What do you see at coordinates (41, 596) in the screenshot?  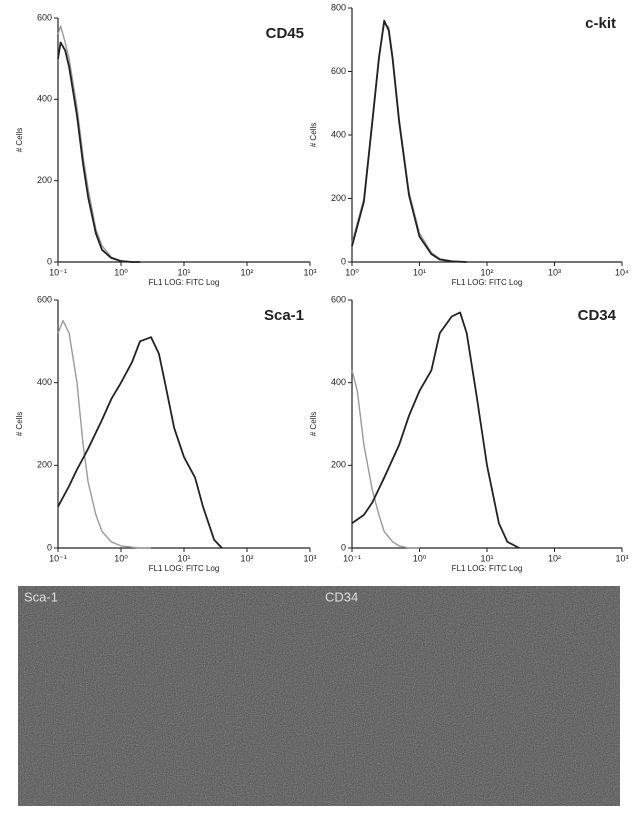 I see `image-label: Sca-1` at bounding box center [41, 596].